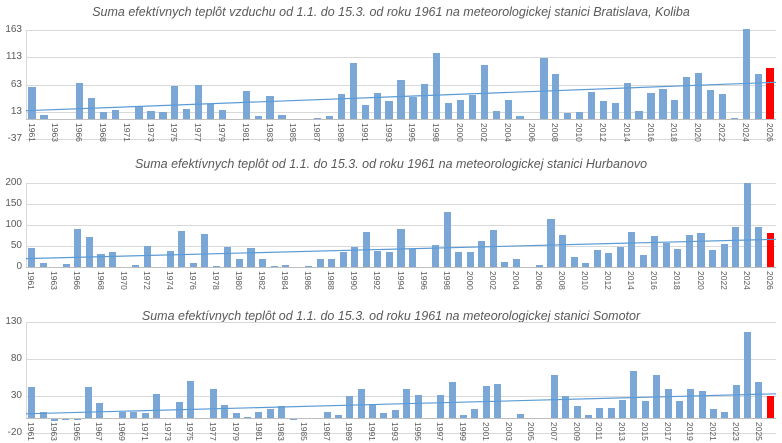 The image size is (782, 443). Describe the element at coordinates (401, 139) in the screenshot. I see `gridline--37` at that location.